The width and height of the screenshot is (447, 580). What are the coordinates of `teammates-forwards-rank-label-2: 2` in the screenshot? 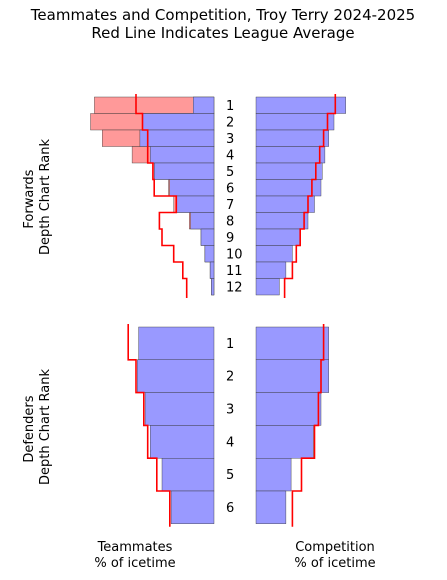 It's located at (230, 122).